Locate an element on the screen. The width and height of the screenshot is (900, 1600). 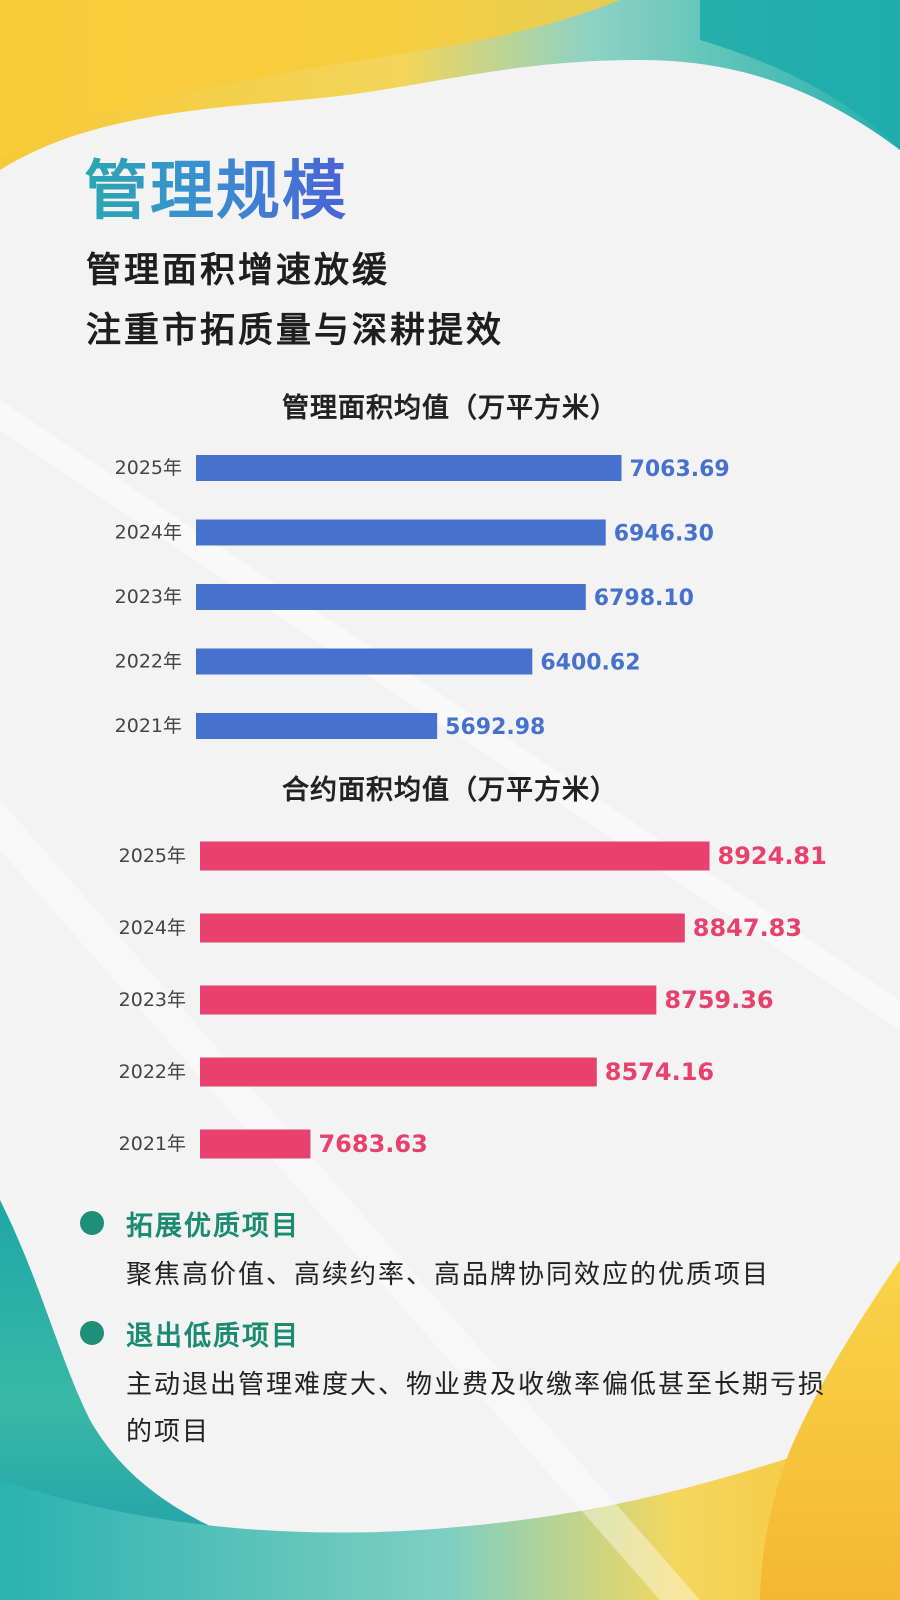
bullet-text-expand: 聚焦高价值、高续约率、高品牌协同效应的优质项目 is located at coordinates (448, 1275).